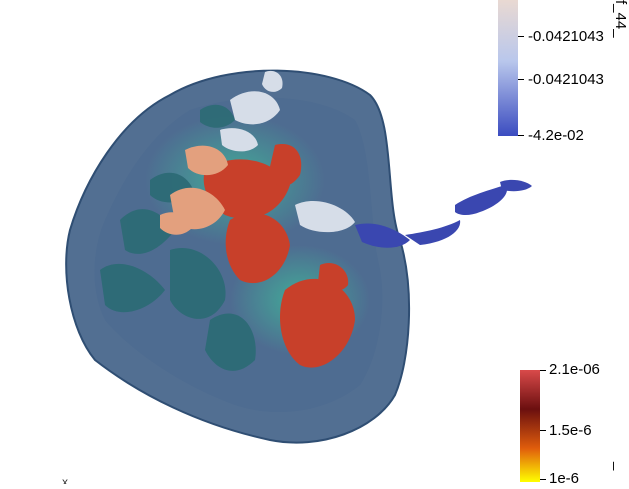 The width and height of the screenshot is (629, 489). What do you see at coordinates (443, 213) in the screenshot?
I see `blue-tail` at bounding box center [443, 213].